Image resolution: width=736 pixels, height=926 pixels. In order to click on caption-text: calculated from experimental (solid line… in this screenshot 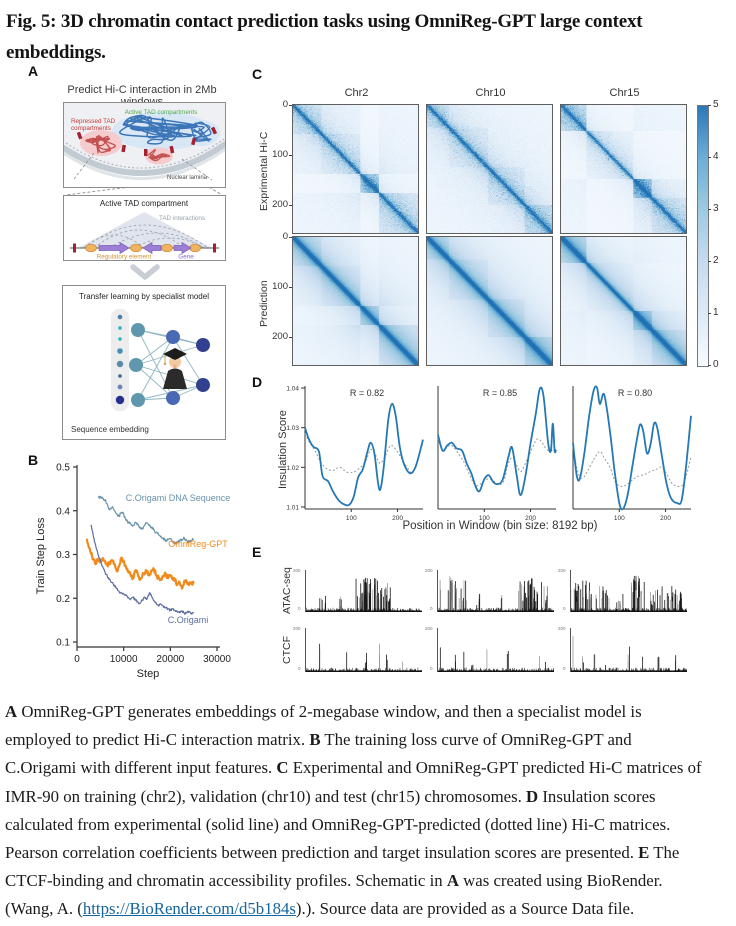, I will do `click(338, 824)`.